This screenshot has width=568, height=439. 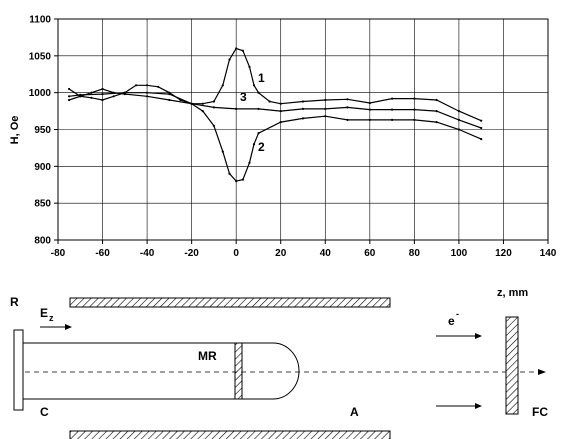 I want to click on ez-arrow-head, so click(x=68, y=327).